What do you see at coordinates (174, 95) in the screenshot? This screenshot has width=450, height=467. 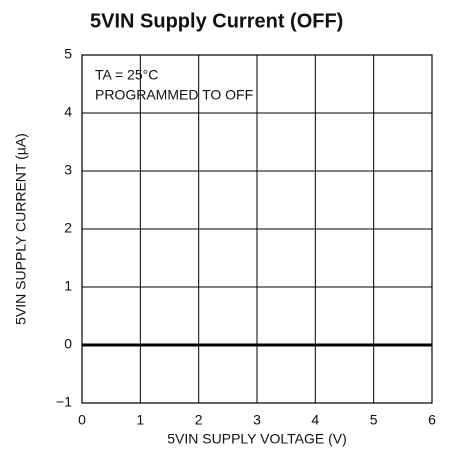 I see `annotation: PROGRAMMED TO OFF` at bounding box center [174, 95].